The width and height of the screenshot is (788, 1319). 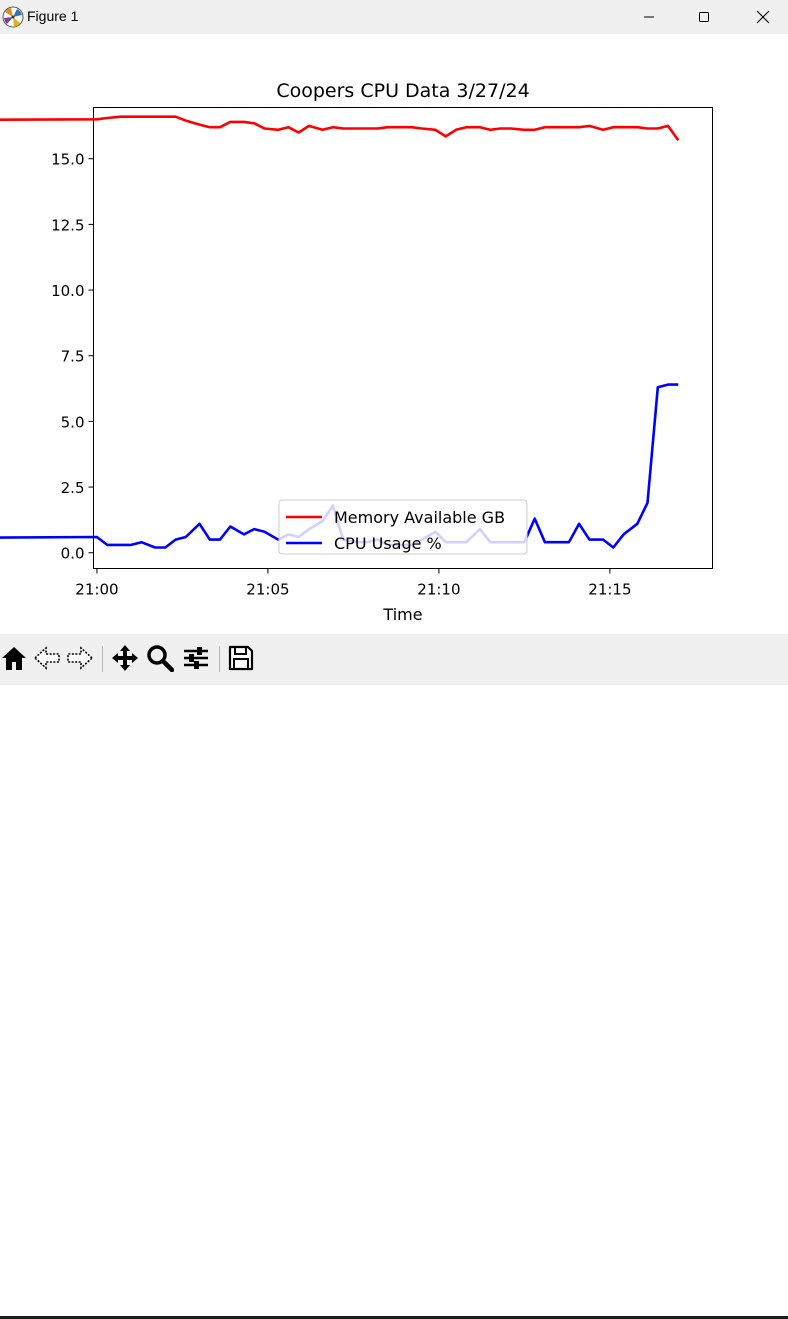 I want to click on zoom-magnifier-icon, so click(x=161, y=658).